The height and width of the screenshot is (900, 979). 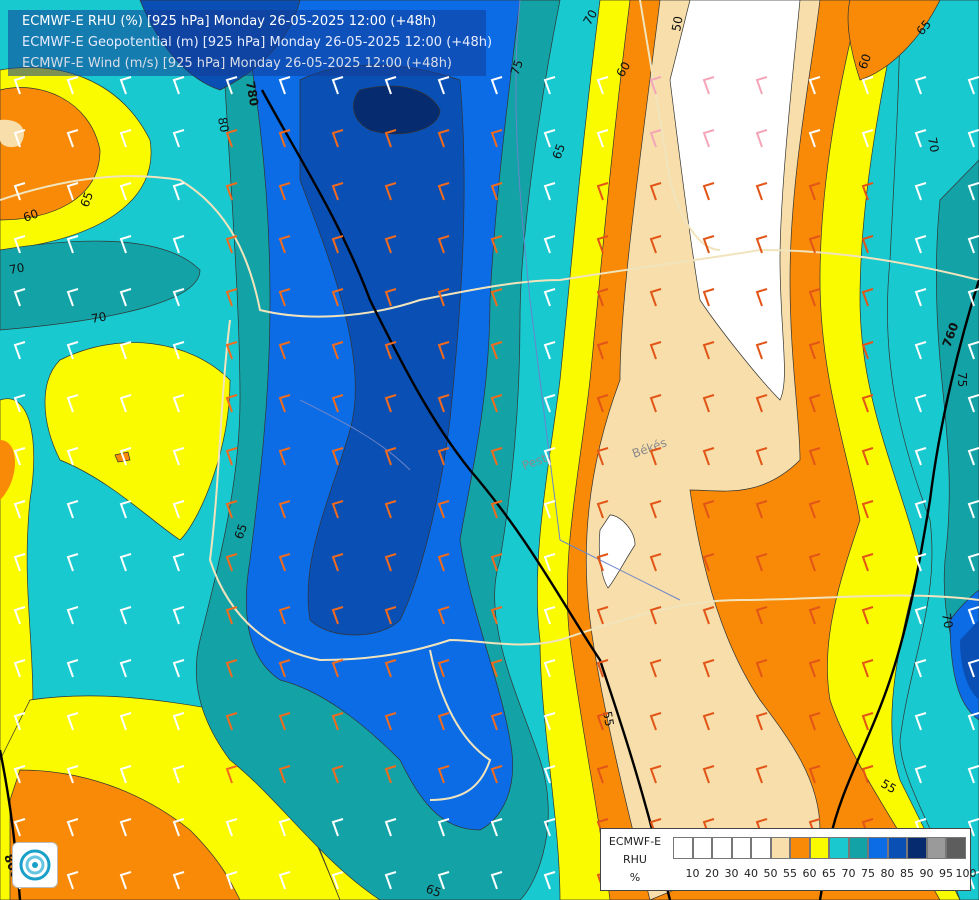 I want to click on legend-tick: 80, so click(x=887, y=873).